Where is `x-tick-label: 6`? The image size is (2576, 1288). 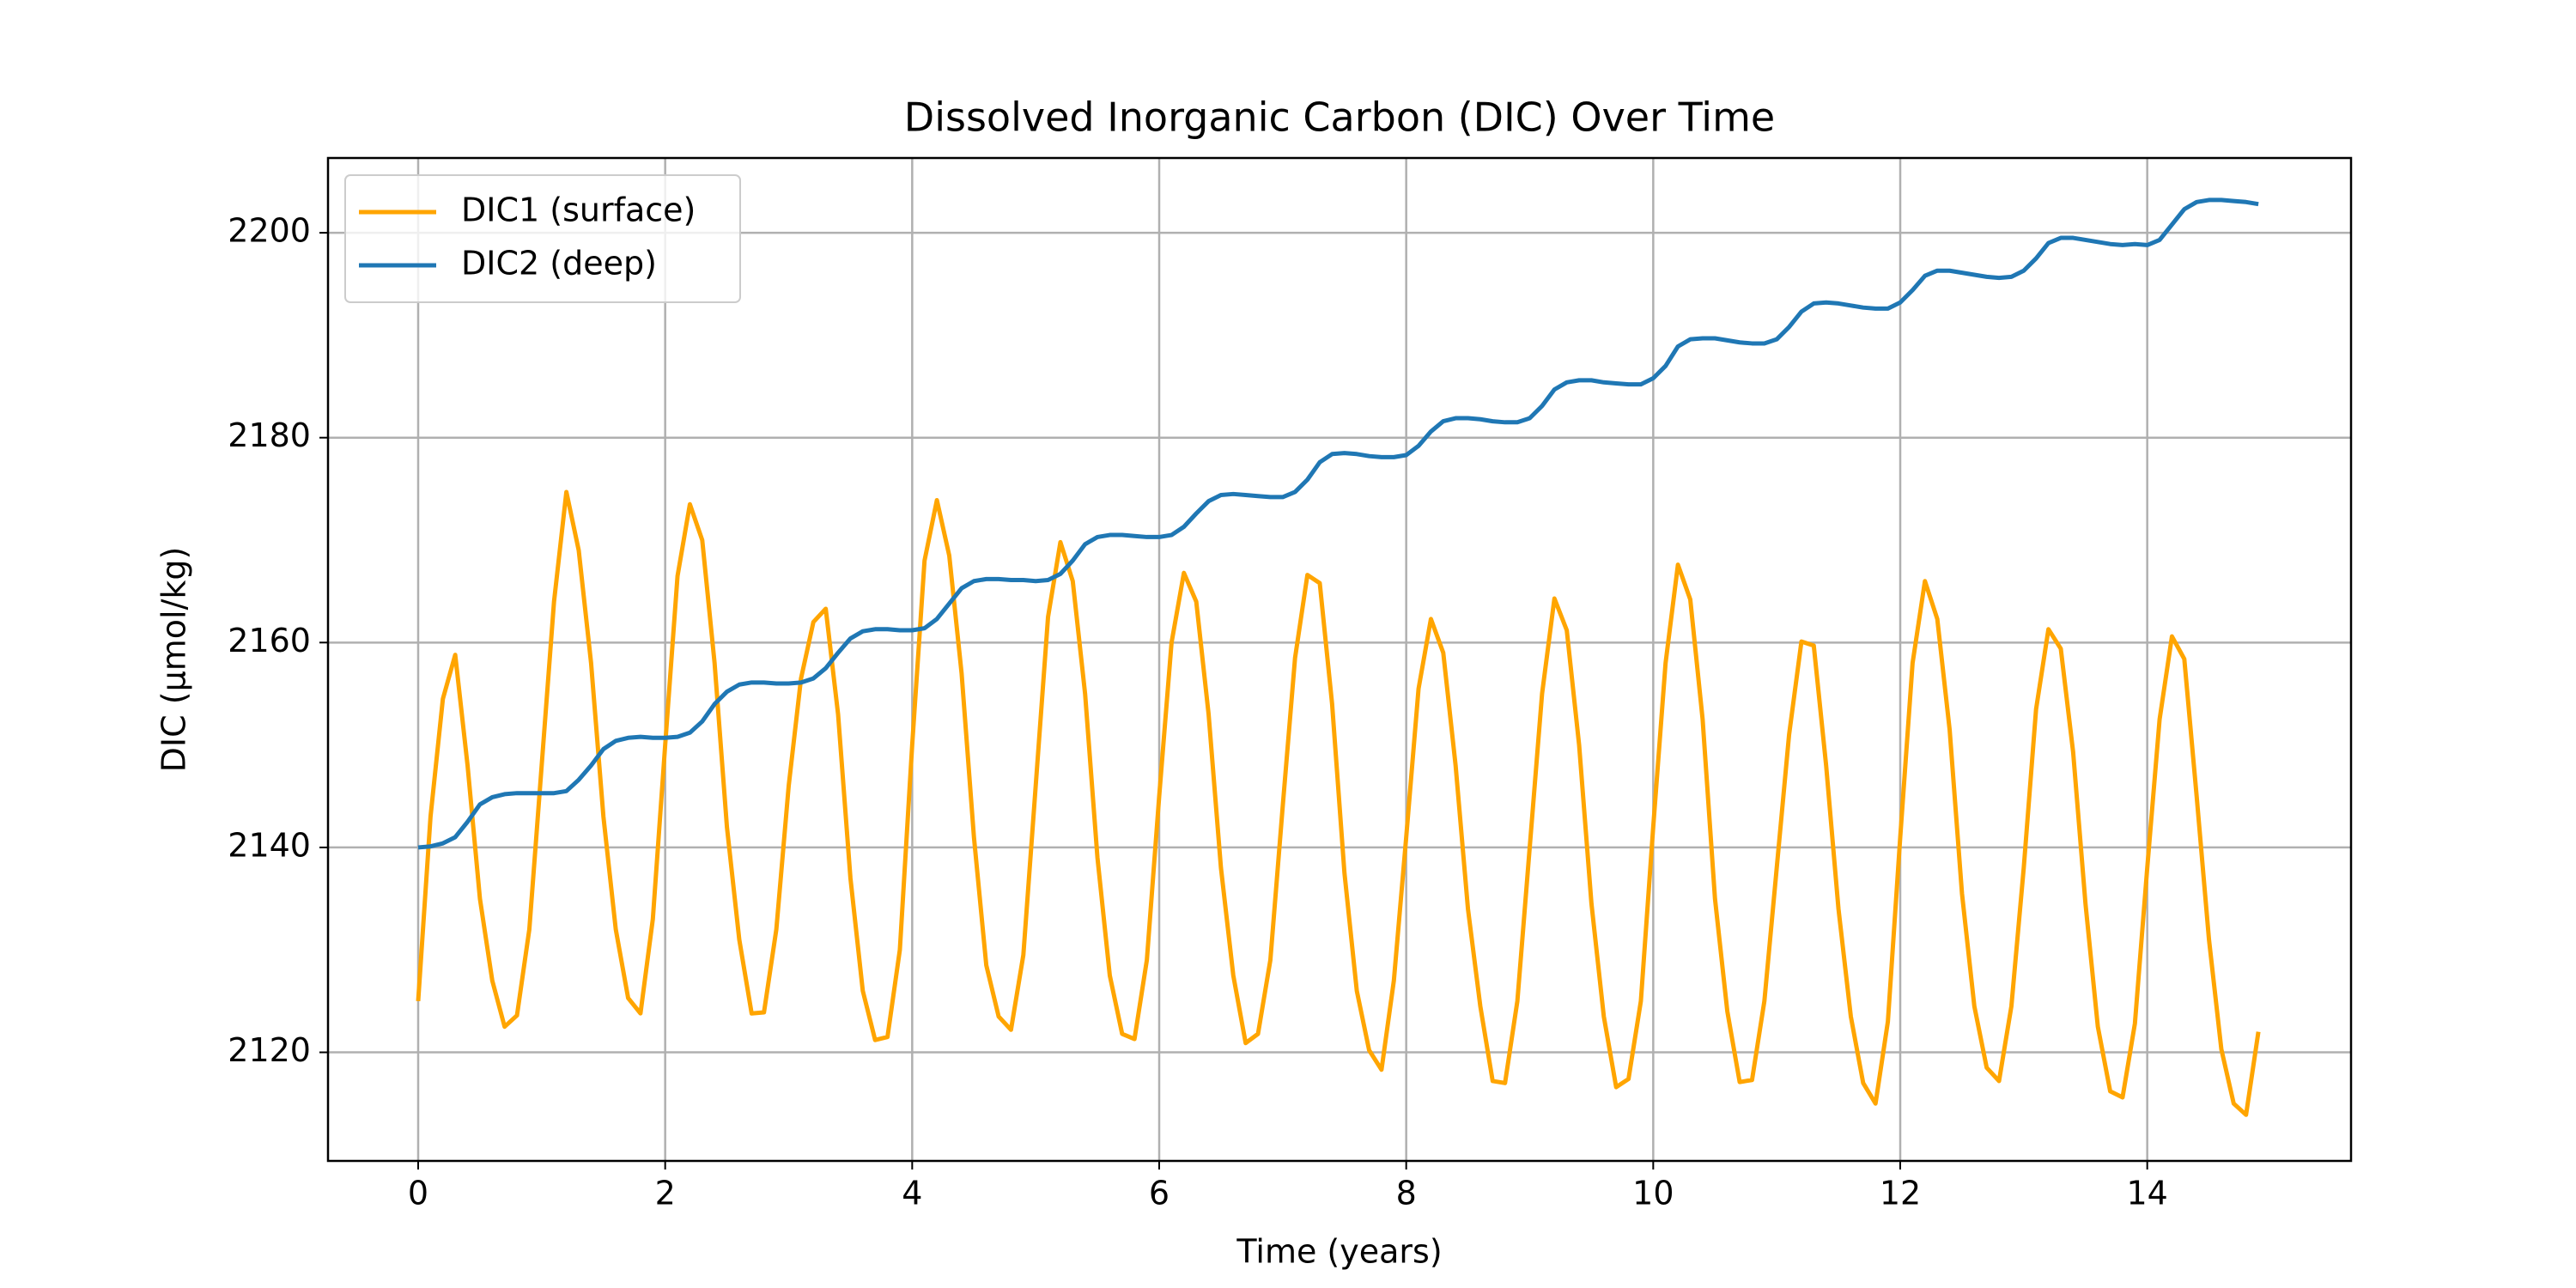
x-tick-label: 6 is located at coordinates (1159, 1193).